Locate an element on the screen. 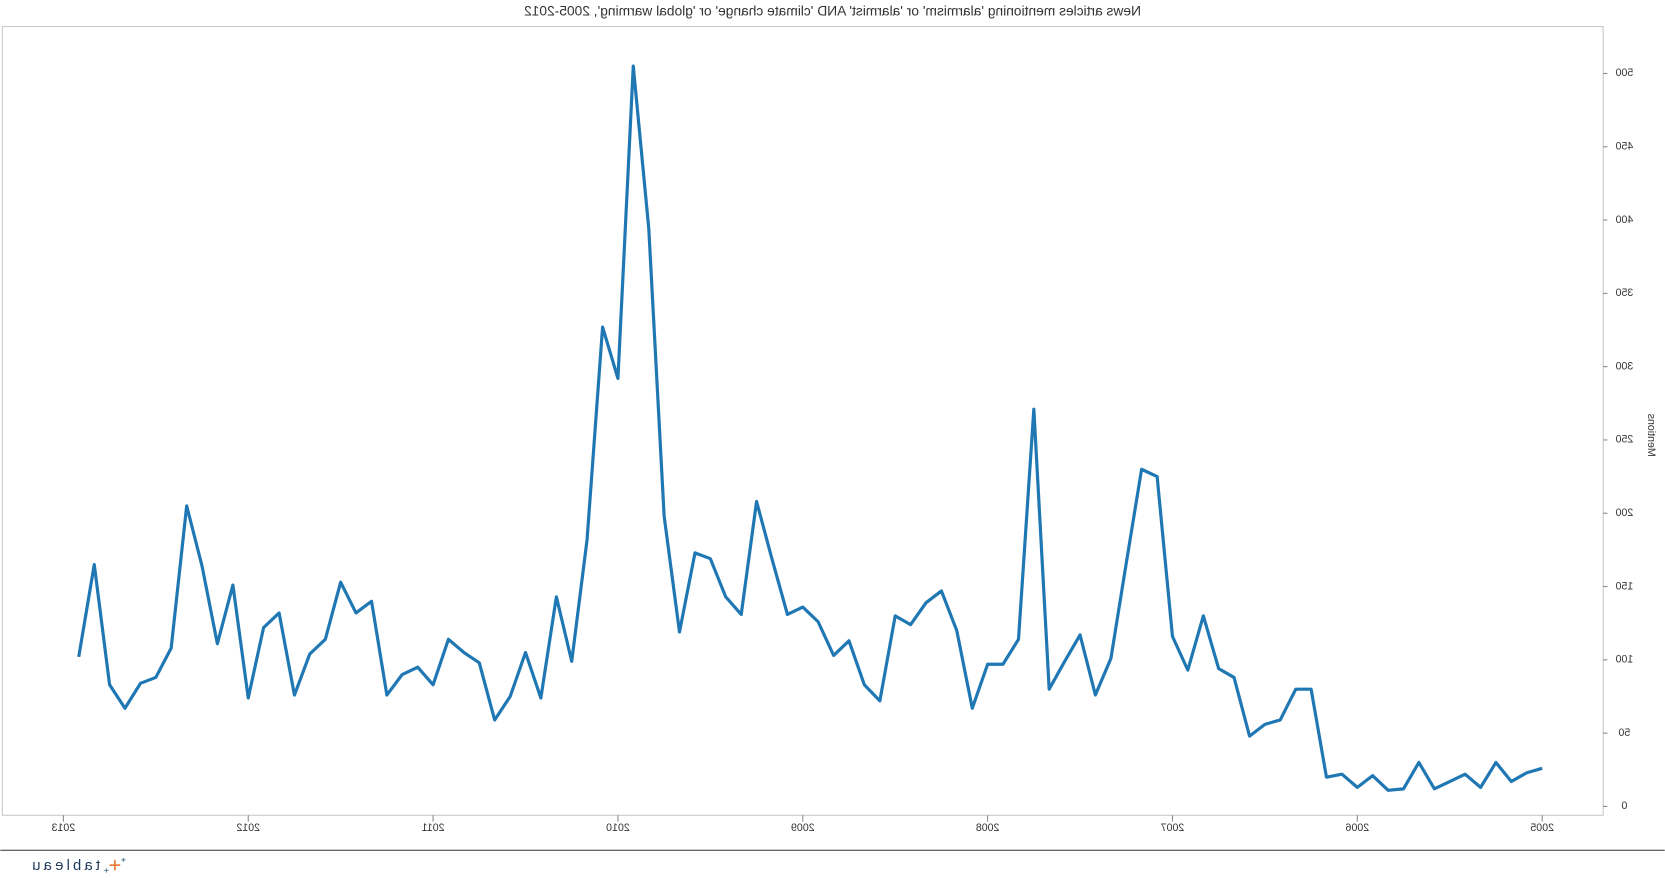  y-axis-title: Mentions is located at coordinates (1651, 435).